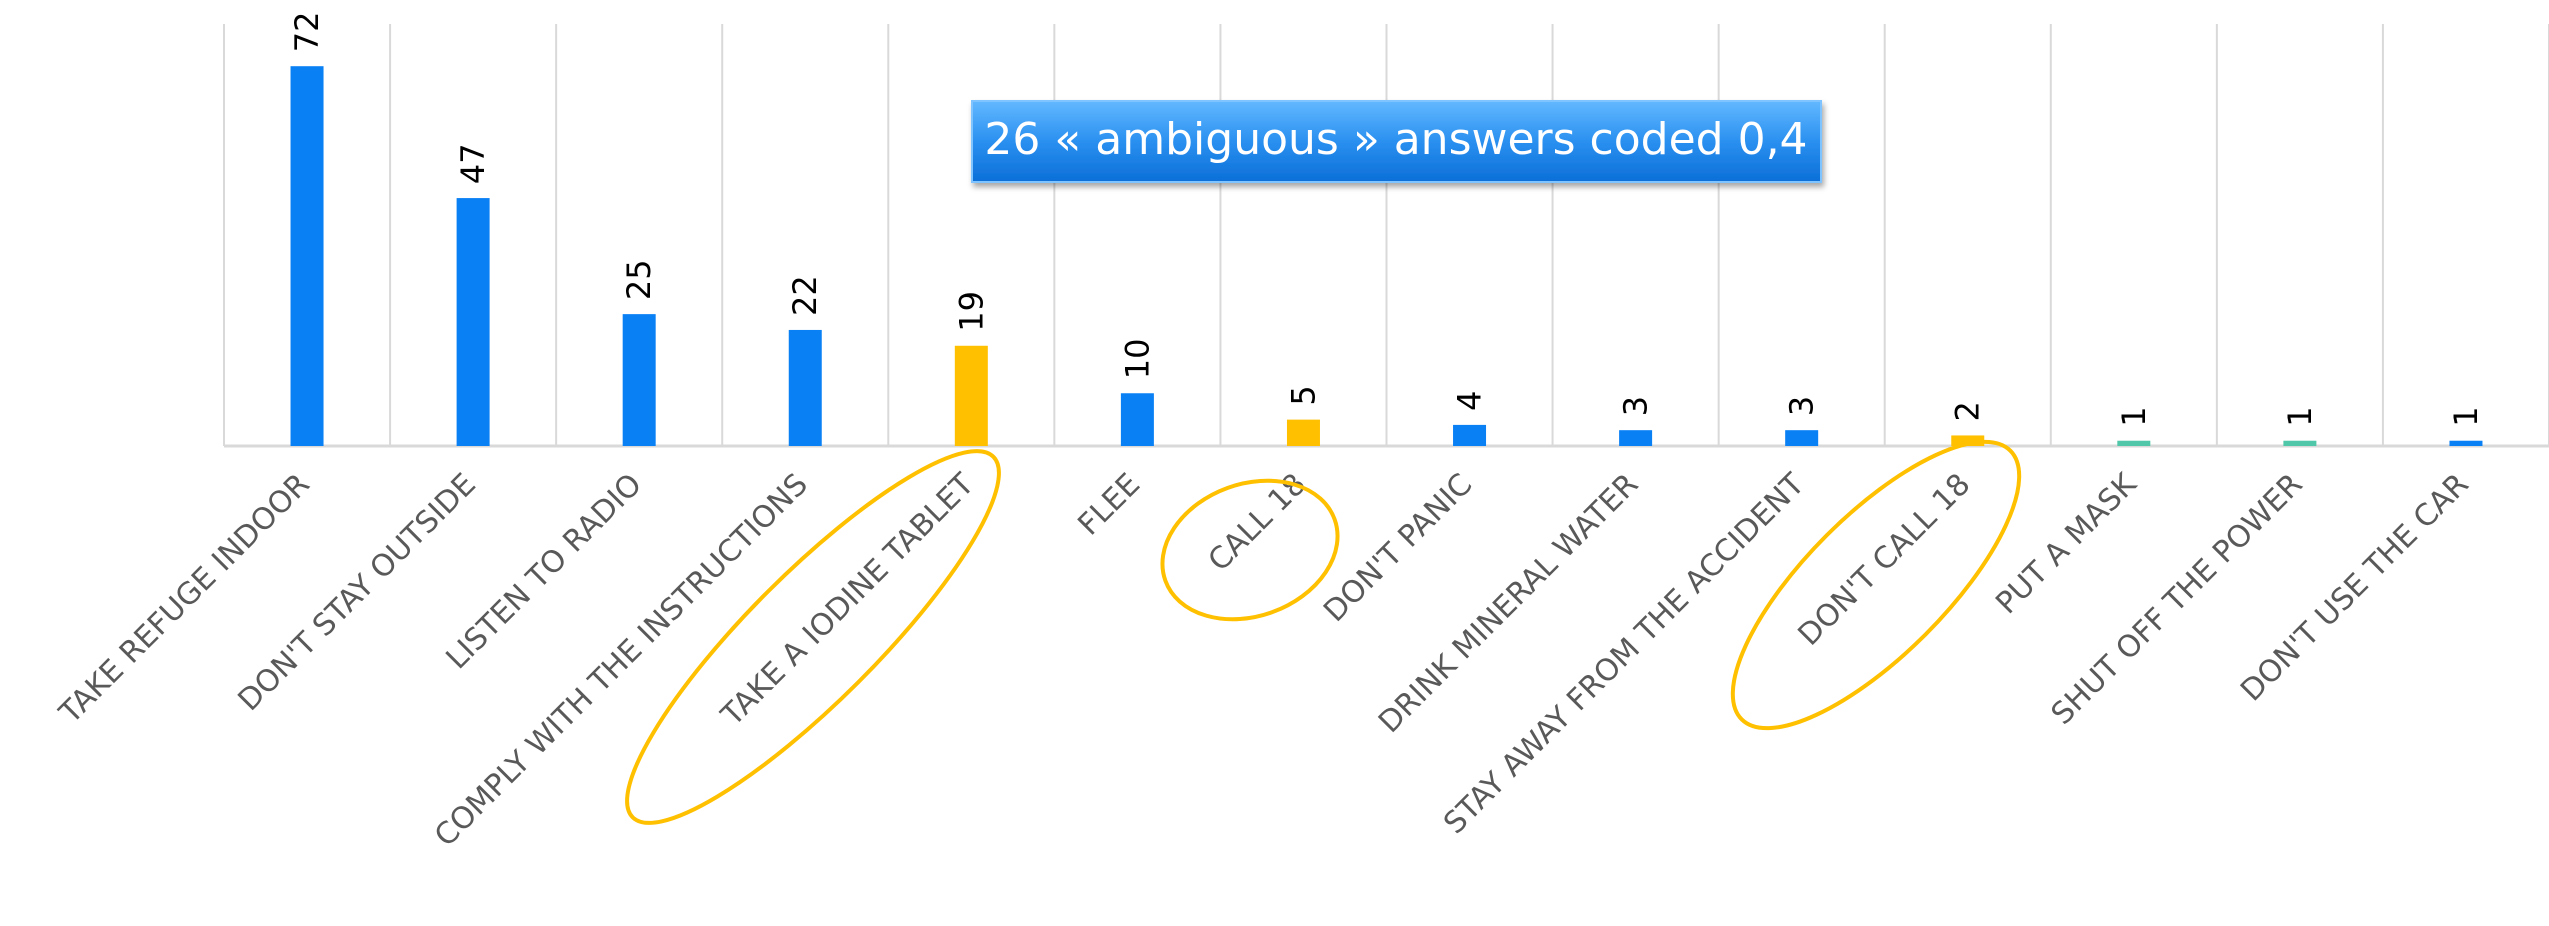  I want to click on value-label: 10, so click(1137, 359).